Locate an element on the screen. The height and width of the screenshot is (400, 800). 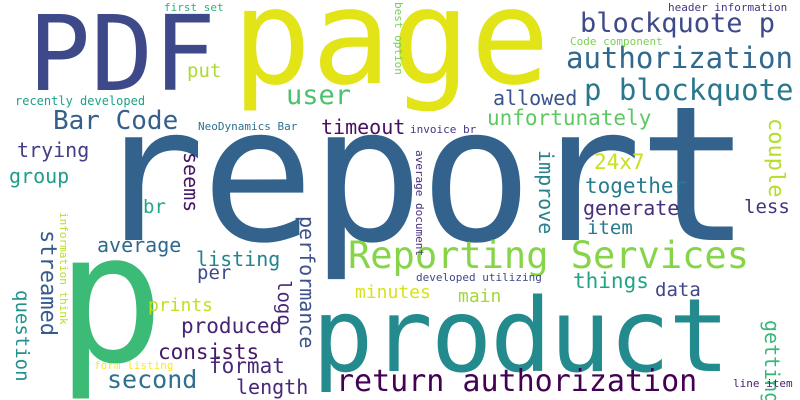
word-item: item is located at coordinates (610, 228).